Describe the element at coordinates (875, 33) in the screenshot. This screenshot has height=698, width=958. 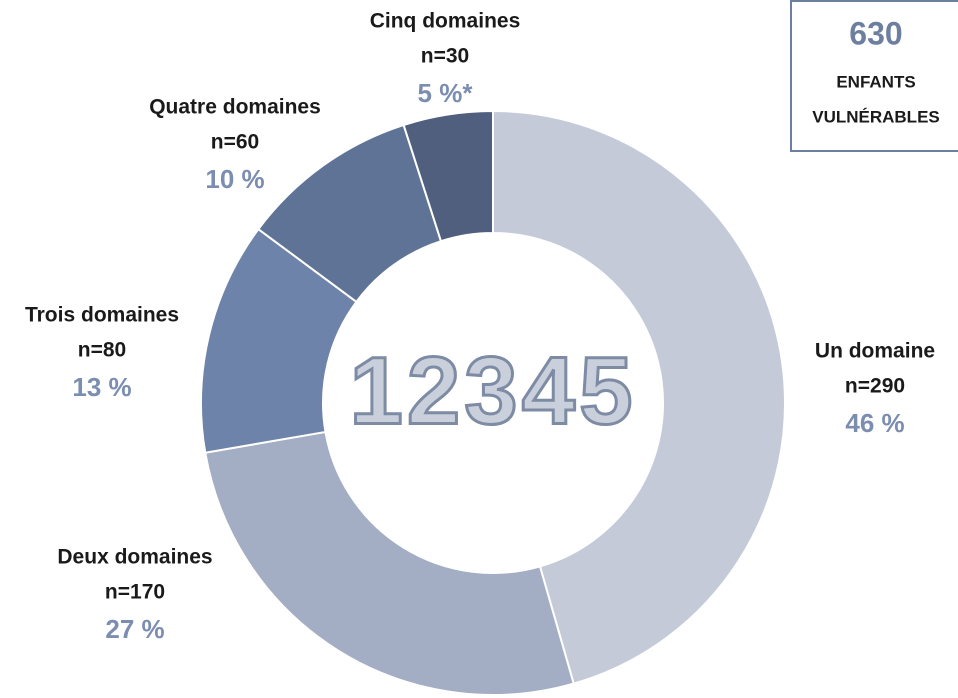
I see `total-value: 630` at that location.